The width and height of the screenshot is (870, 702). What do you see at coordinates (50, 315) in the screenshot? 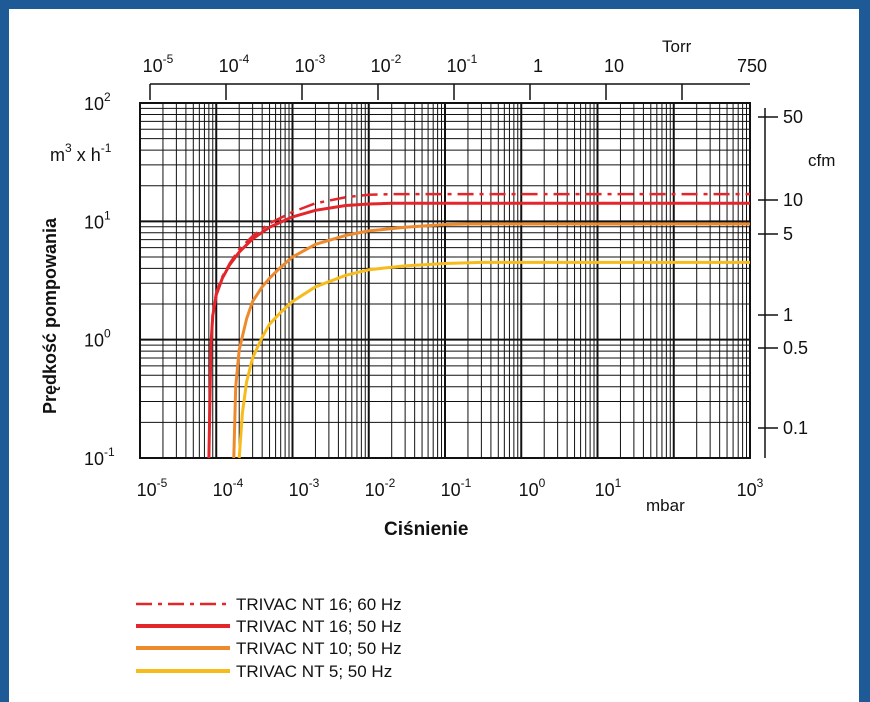
I see `y-axis-label: Prędkość pompowania` at bounding box center [50, 315].